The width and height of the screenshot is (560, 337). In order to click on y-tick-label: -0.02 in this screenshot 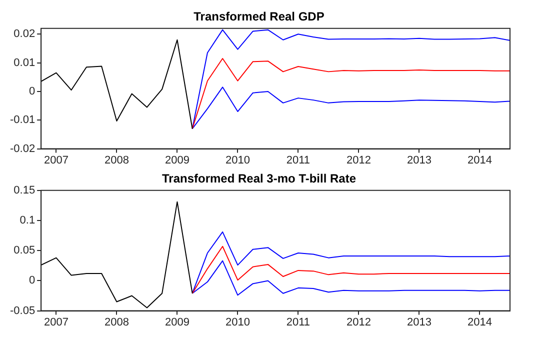, I will do `click(23, 148)`.